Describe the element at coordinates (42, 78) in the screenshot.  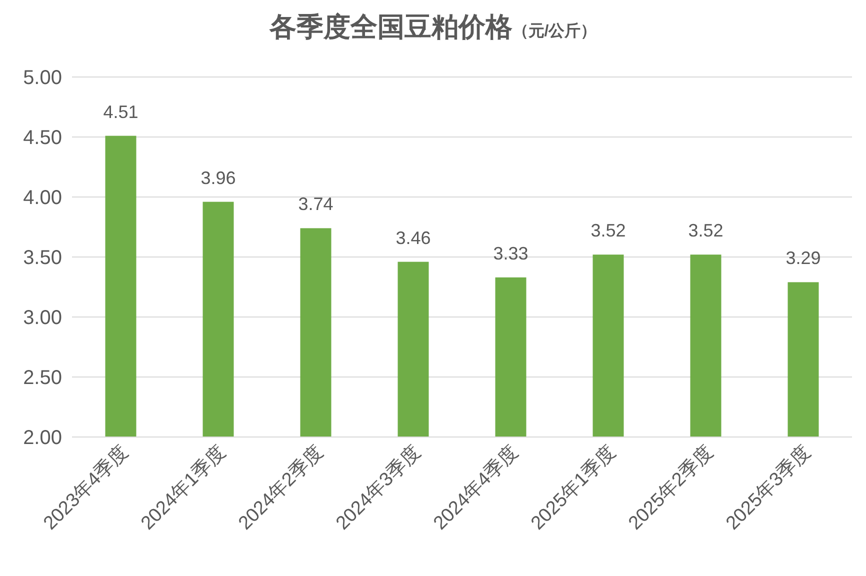
I see `y-tick-label: 5.00` at that location.